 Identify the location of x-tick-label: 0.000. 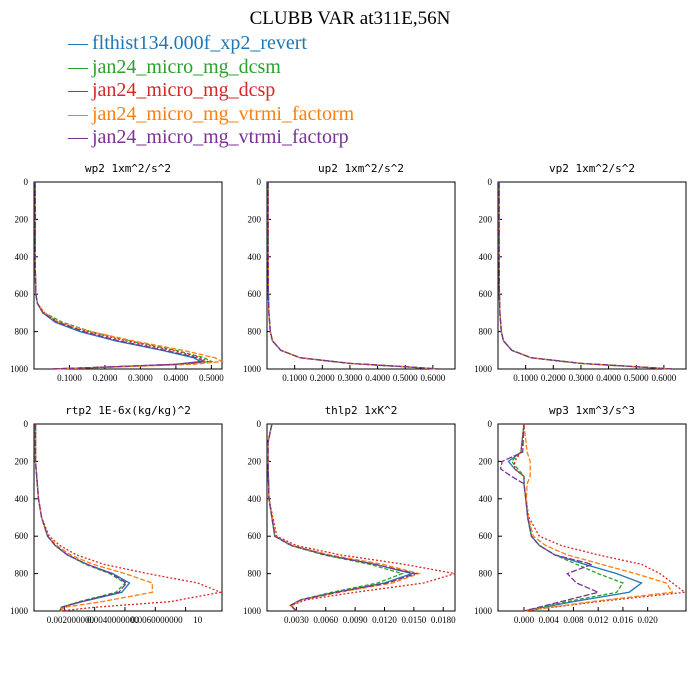
(524, 620).